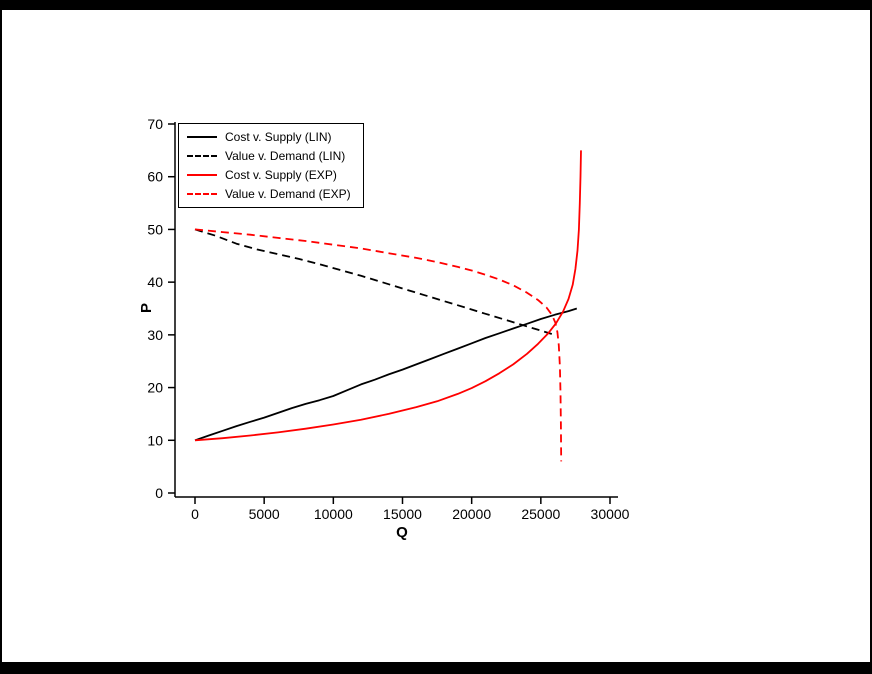 Image resolution: width=872 pixels, height=674 pixels. I want to click on legend-item: Value v. Demand (EXP), so click(269, 194).